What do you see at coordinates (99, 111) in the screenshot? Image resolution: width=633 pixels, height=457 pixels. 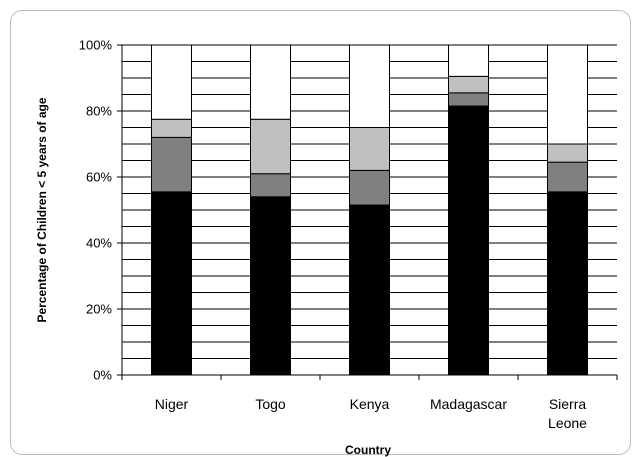 I see `y-tick-label: 80%` at bounding box center [99, 111].